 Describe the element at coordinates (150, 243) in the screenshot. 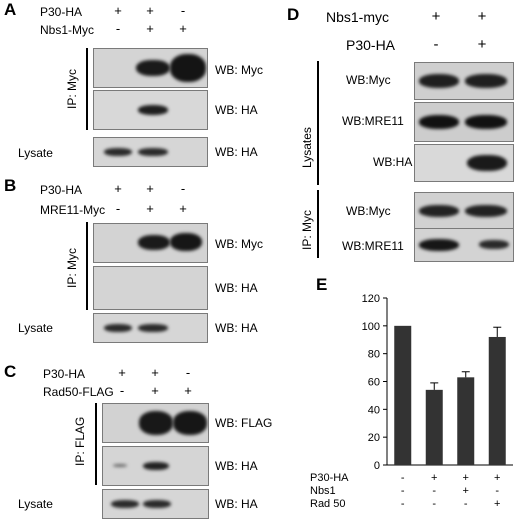

I see `blot-b-myc` at that location.